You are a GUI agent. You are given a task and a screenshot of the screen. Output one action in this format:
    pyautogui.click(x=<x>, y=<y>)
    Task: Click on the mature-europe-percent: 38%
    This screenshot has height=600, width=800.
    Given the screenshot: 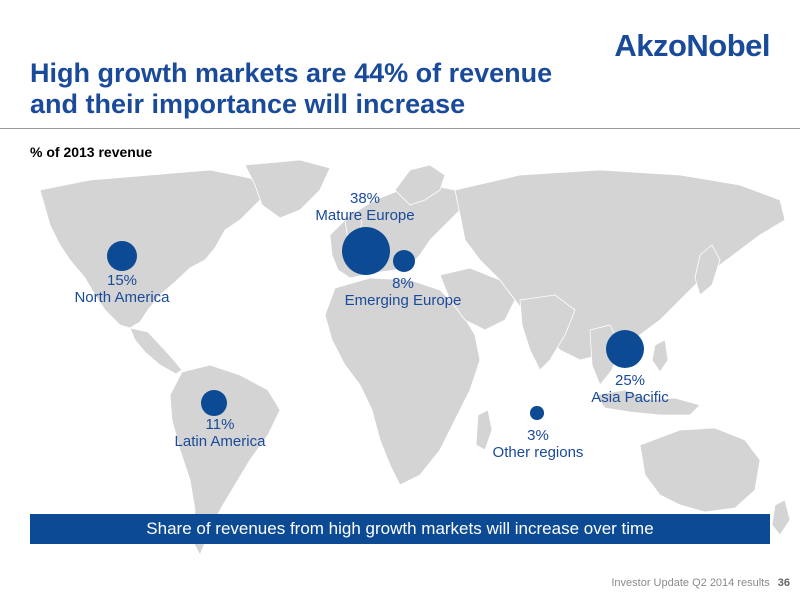 What is the action you would take?
    pyautogui.click(x=365, y=198)
    